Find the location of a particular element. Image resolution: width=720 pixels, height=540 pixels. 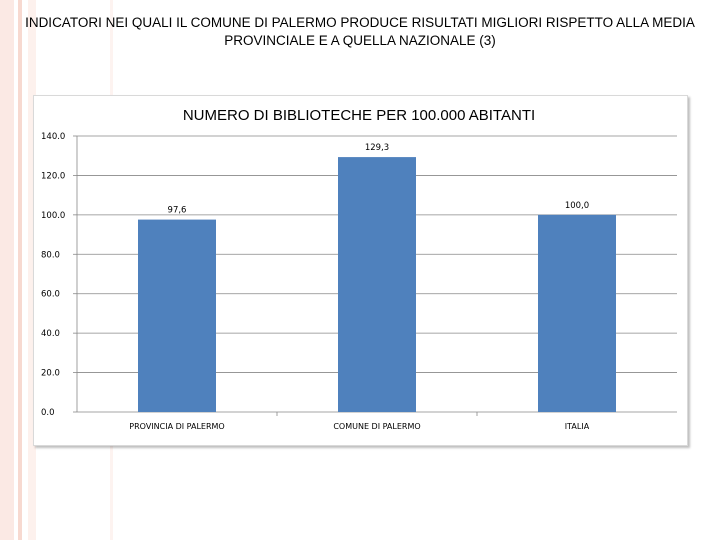

y-tick-label: 40.0 is located at coordinates (50, 334).